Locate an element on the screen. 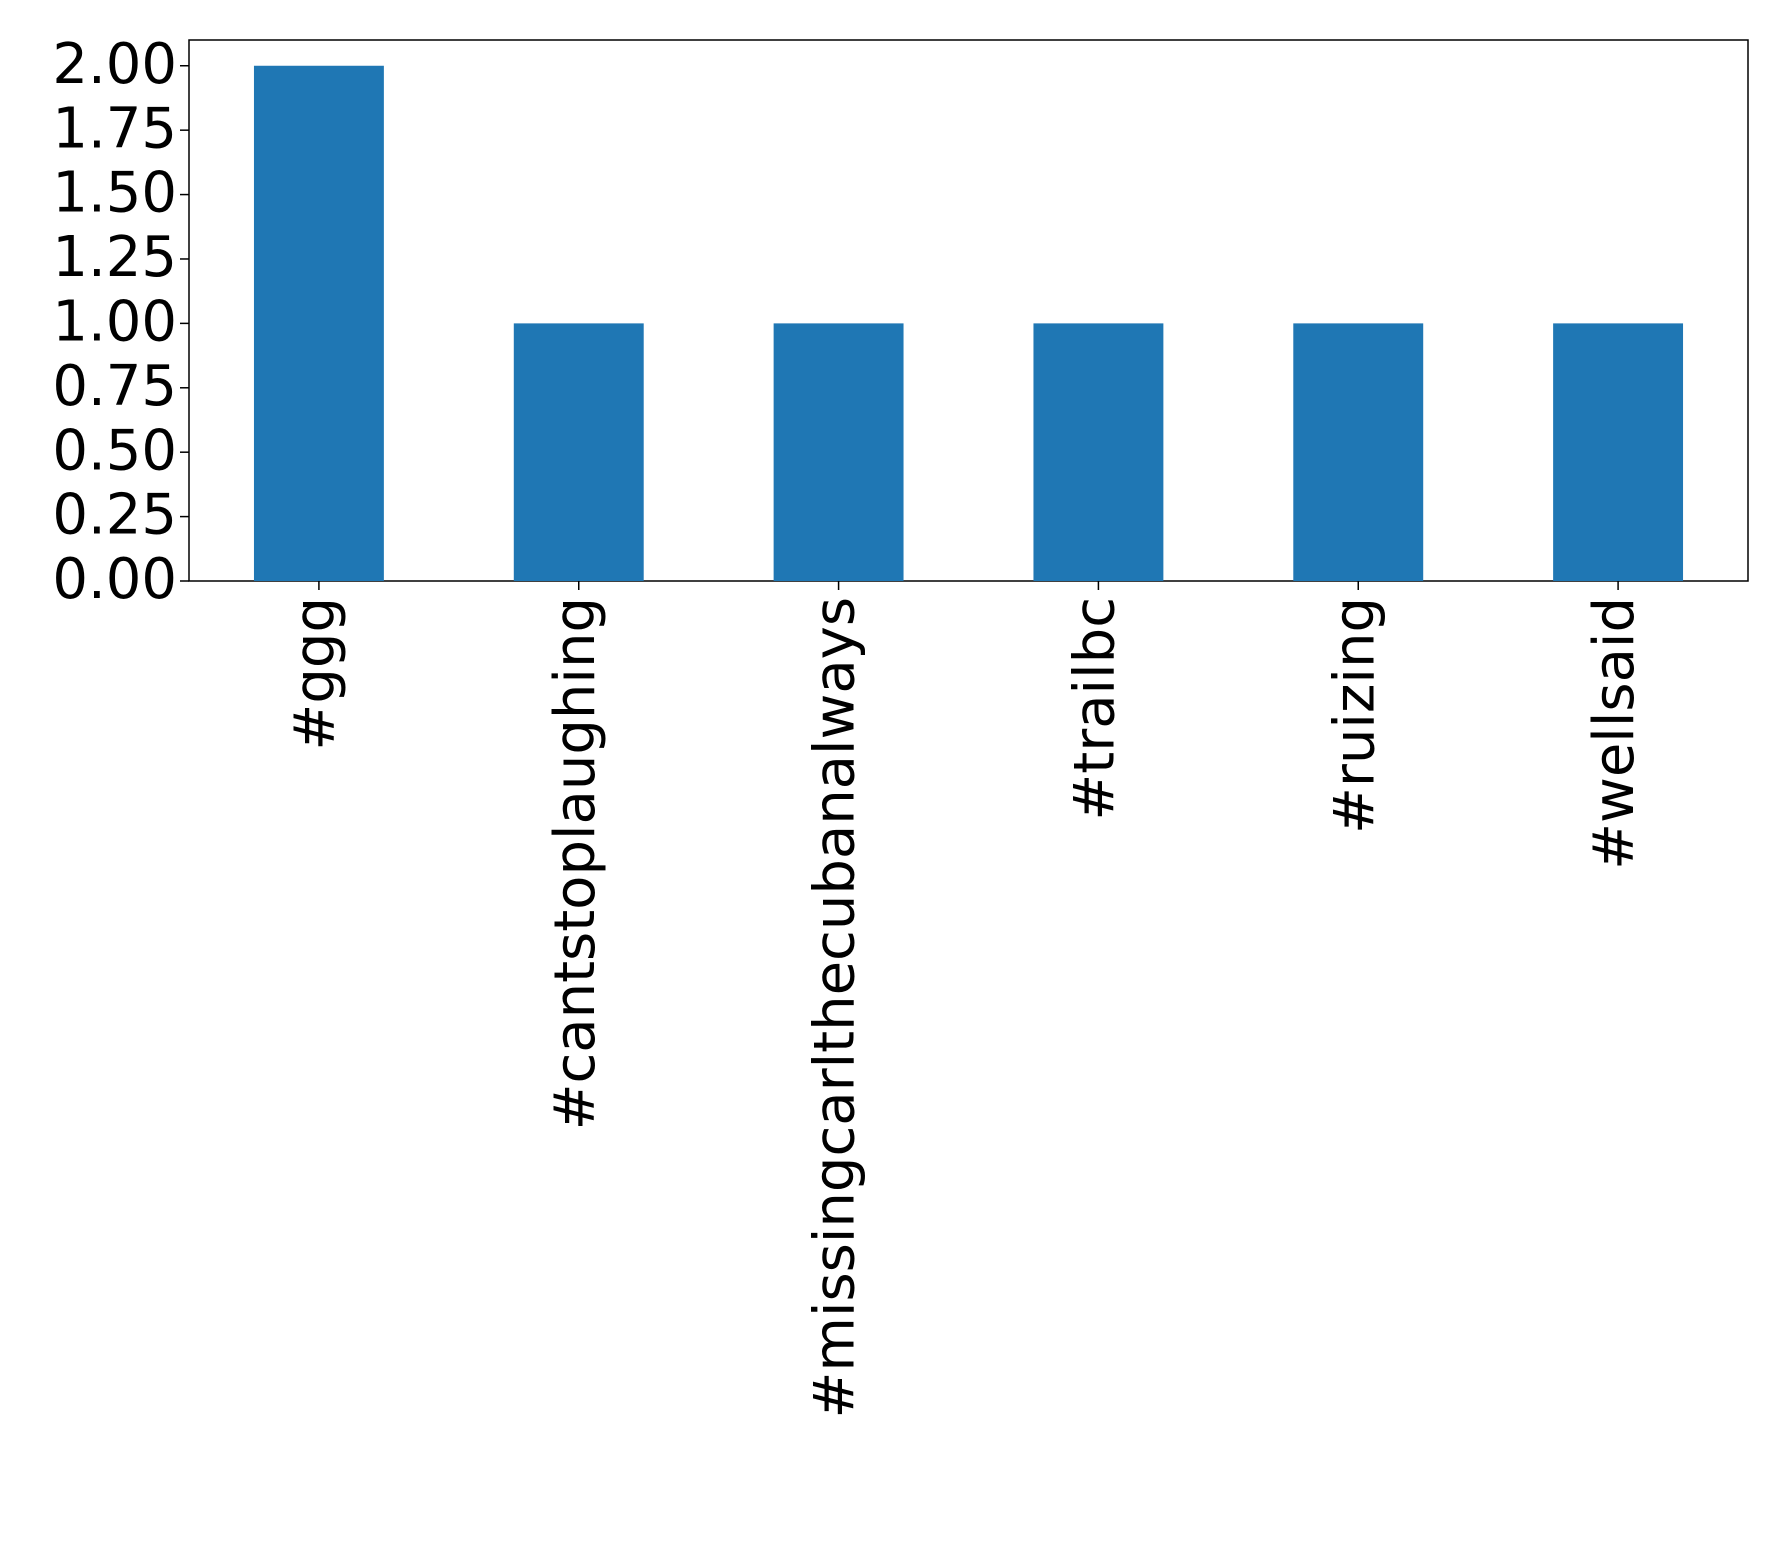 The width and height of the screenshot is (1778, 1544). y-tick-label: 1.50 is located at coordinates (114, 193).